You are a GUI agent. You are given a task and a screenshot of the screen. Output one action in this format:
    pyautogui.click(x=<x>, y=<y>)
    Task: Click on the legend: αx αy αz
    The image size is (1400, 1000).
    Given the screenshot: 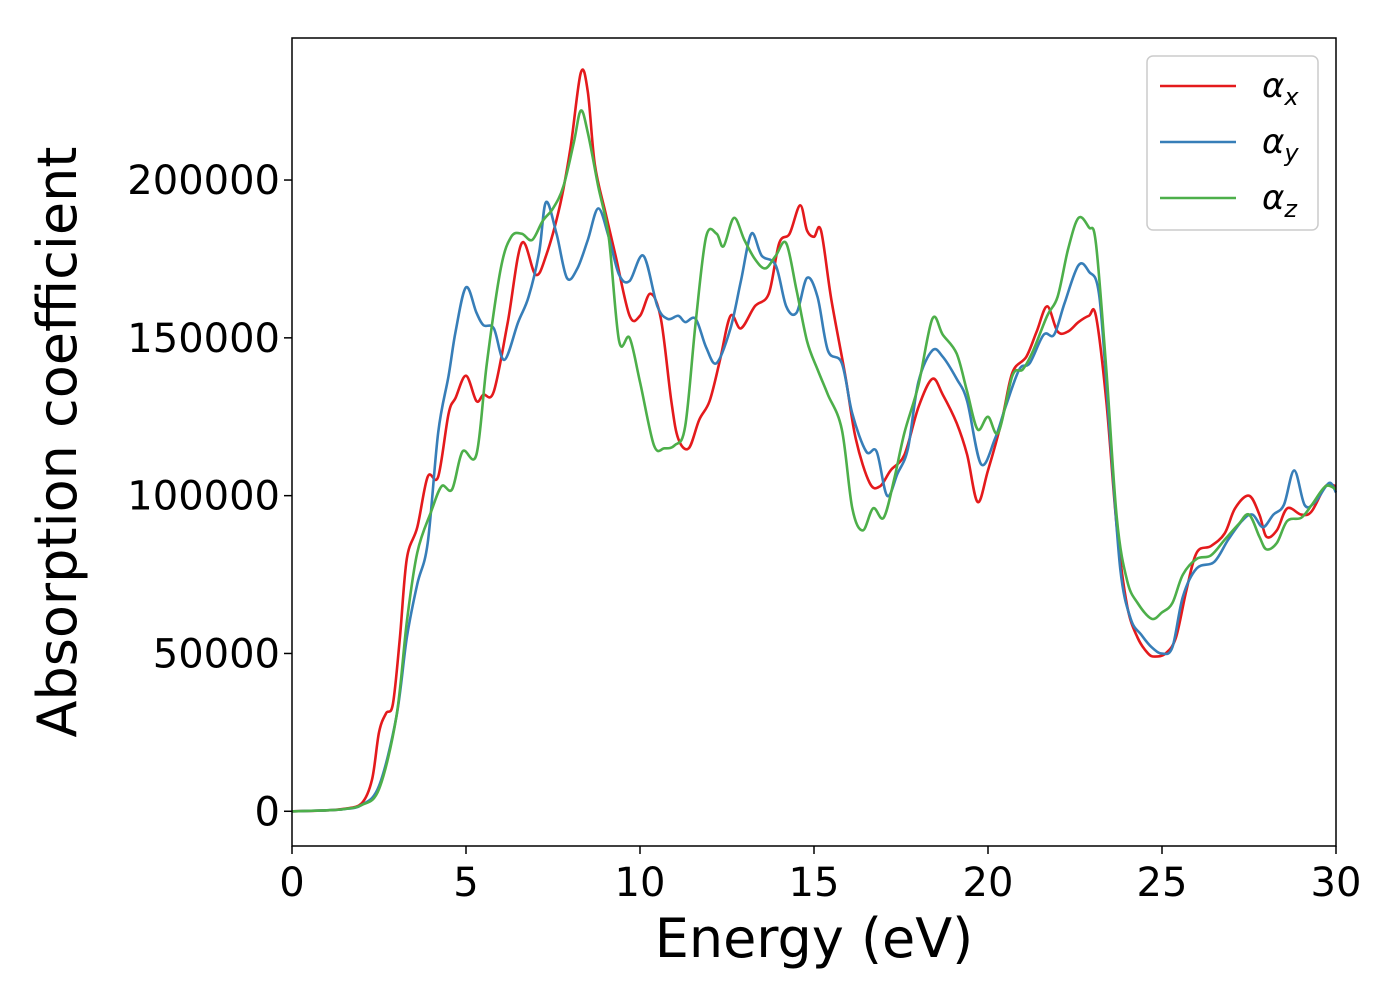 What is the action you would take?
    pyautogui.click(x=1232, y=143)
    